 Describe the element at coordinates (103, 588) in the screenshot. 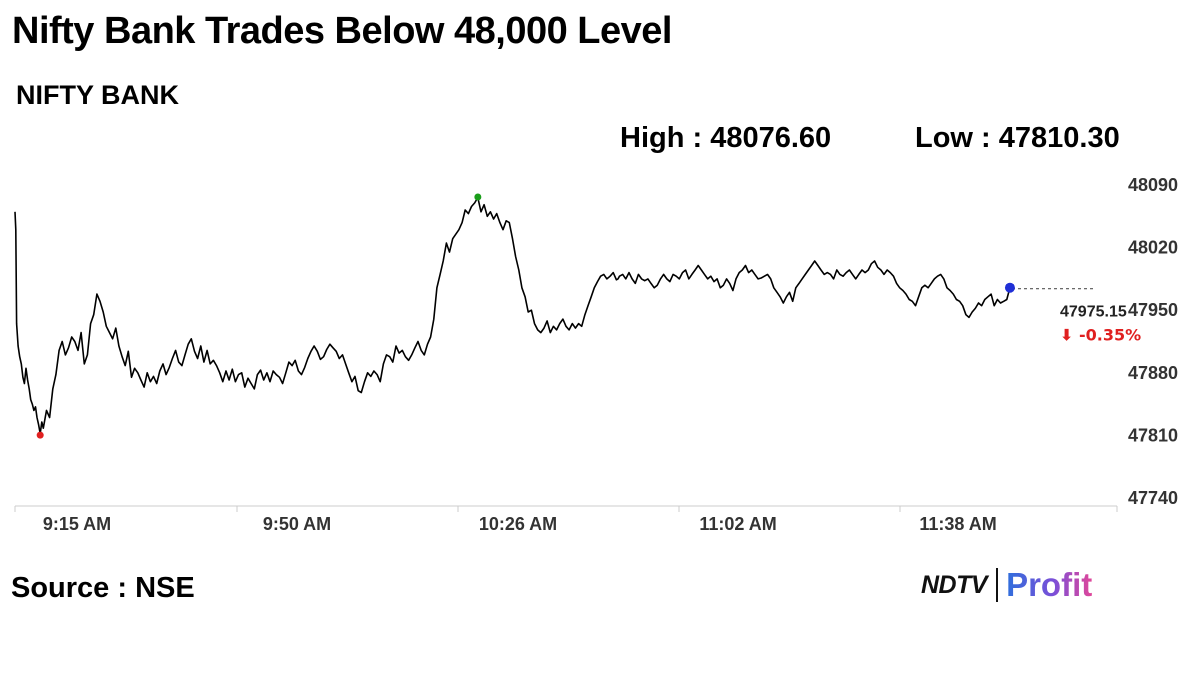

I see `source-label: Source : NSE` at that location.